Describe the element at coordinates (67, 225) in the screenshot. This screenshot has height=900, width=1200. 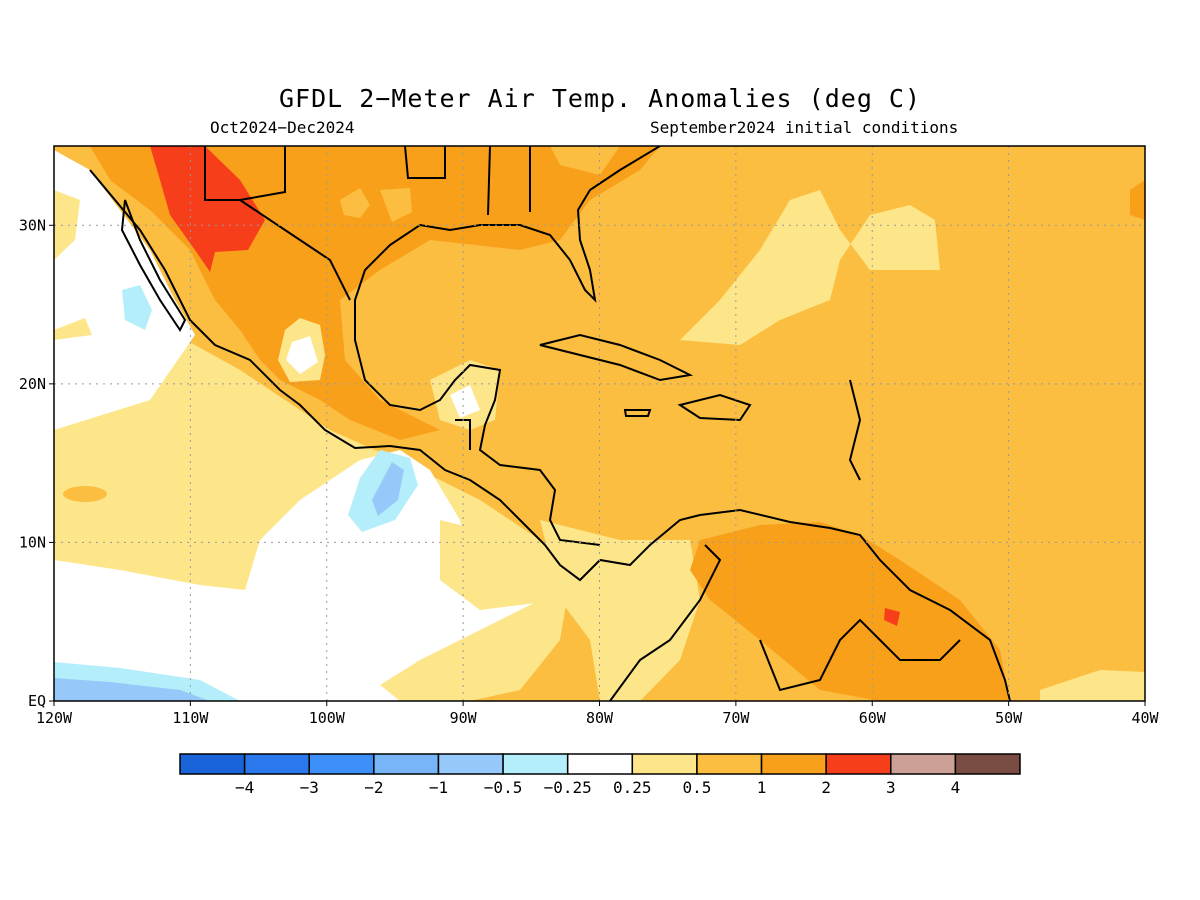
I see `field-pacific-yellow-patch` at that location.